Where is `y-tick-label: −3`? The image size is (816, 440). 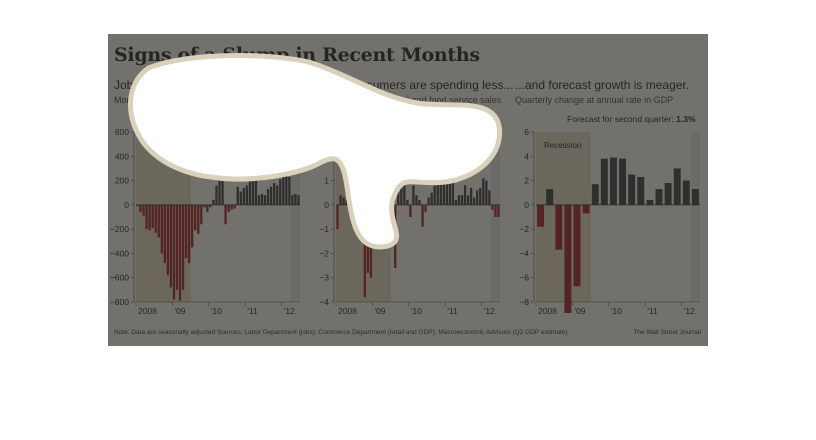 y-tick-label: −3 is located at coordinates (324, 278).